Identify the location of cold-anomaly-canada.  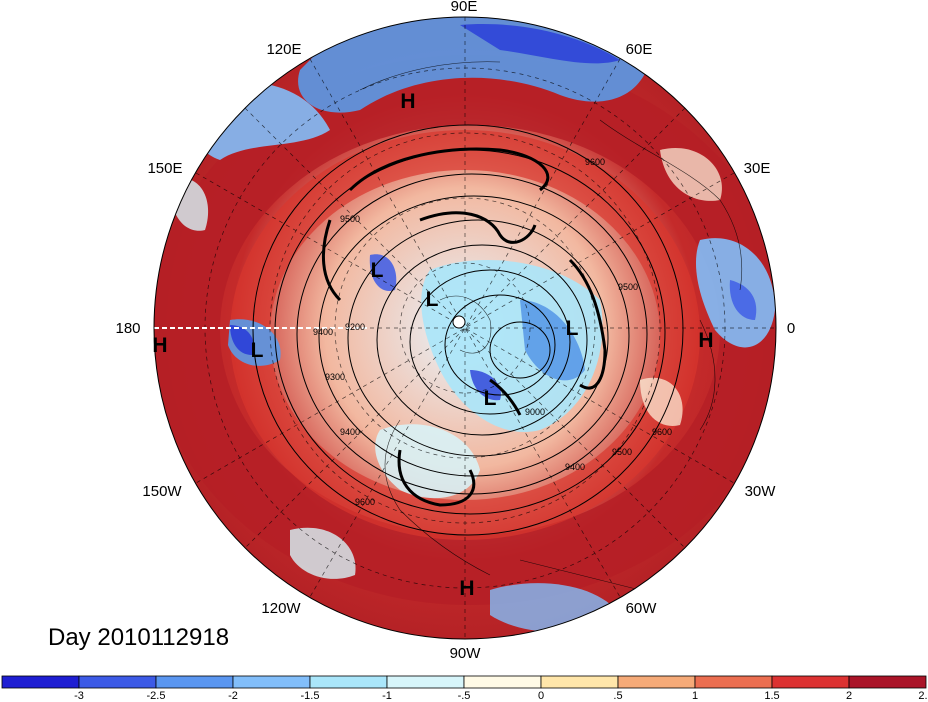
(485, 385).